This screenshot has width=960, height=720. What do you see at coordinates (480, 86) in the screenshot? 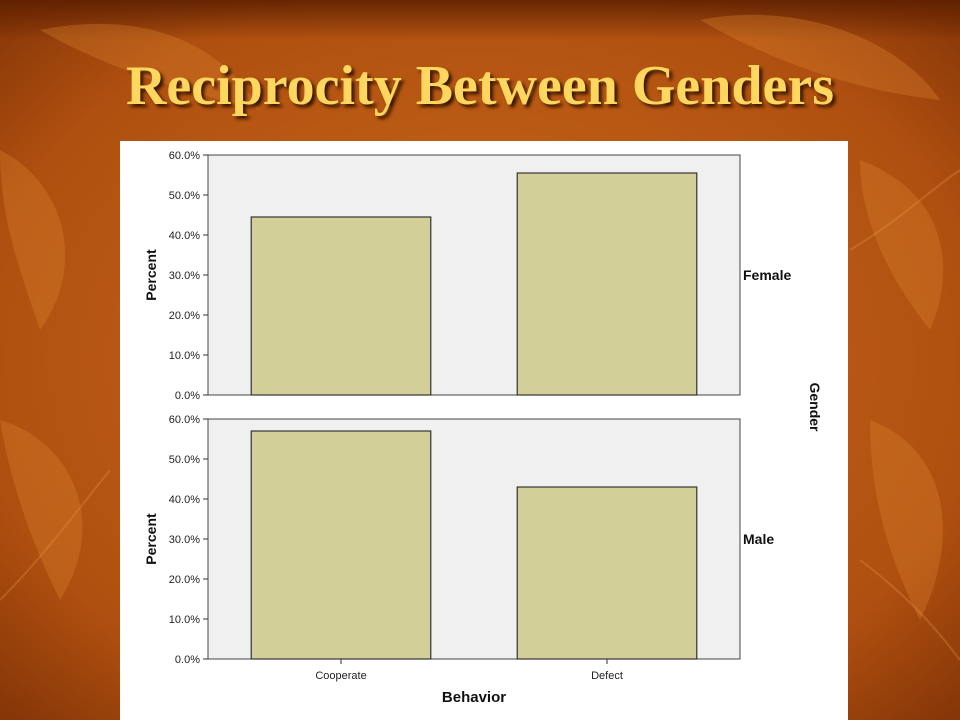
I see `slide-title: Reciprocity Between Genders` at bounding box center [480, 86].